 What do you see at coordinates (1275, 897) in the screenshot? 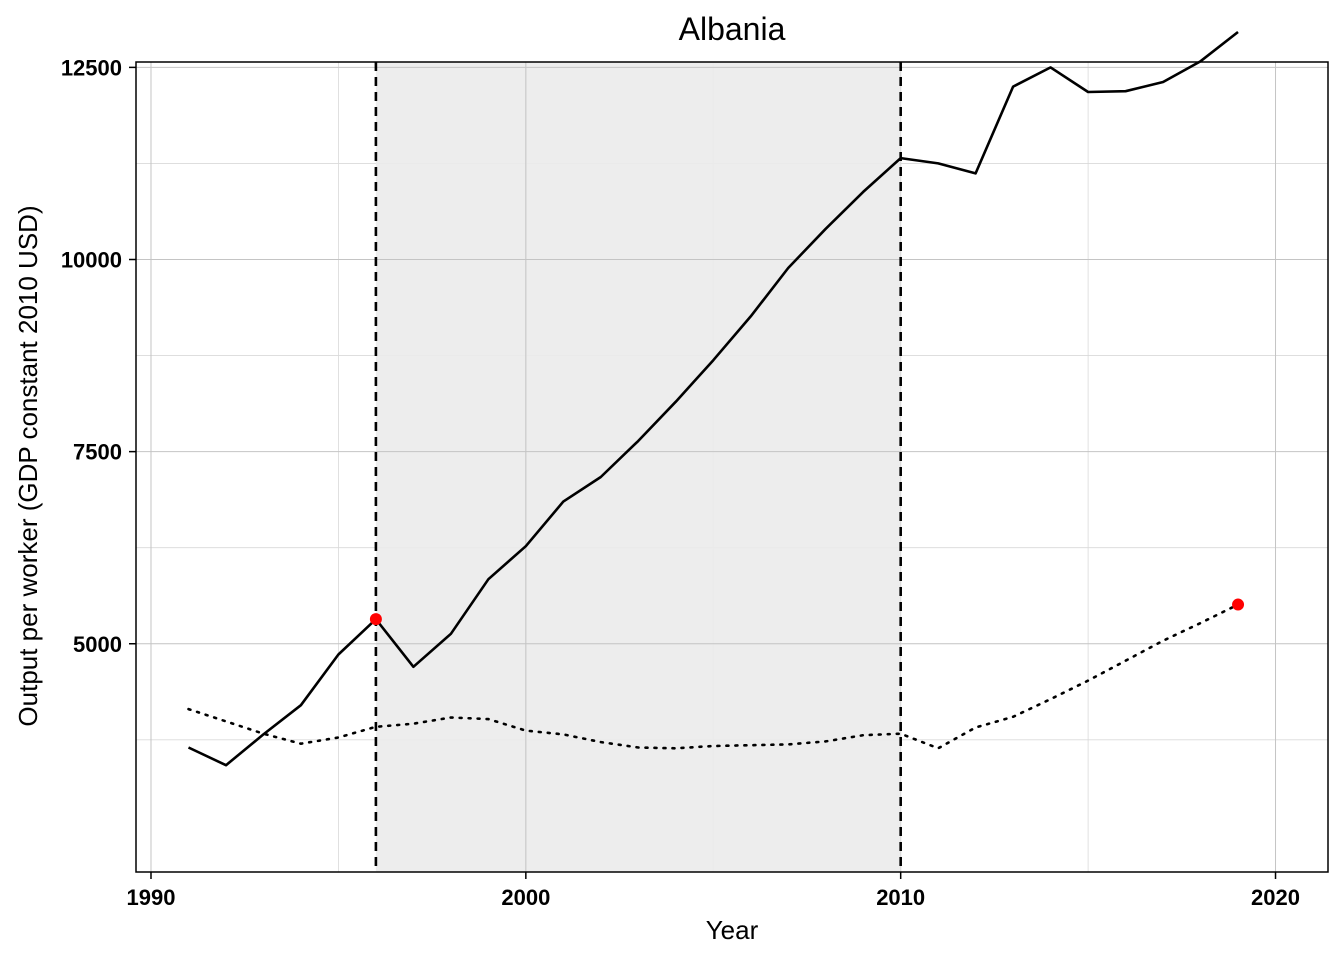
I see `x-tick-label: 2020` at bounding box center [1275, 897].